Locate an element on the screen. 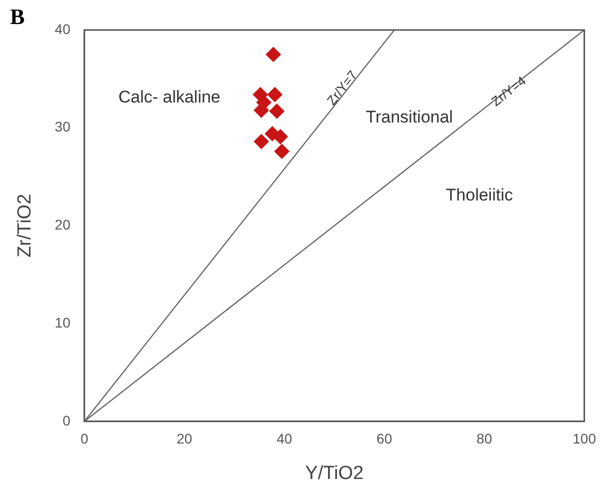  y-tick-label: 40 is located at coordinates (62, 28).